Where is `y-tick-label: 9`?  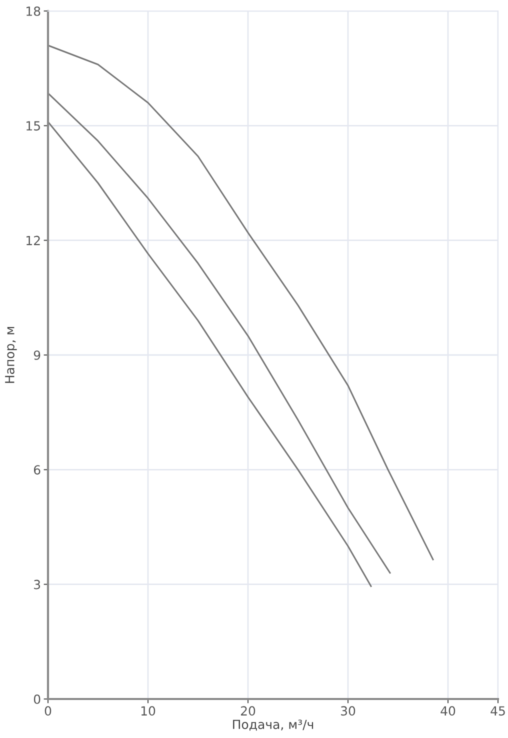
y-tick-label: 9 is located at coordinates (37, 355).